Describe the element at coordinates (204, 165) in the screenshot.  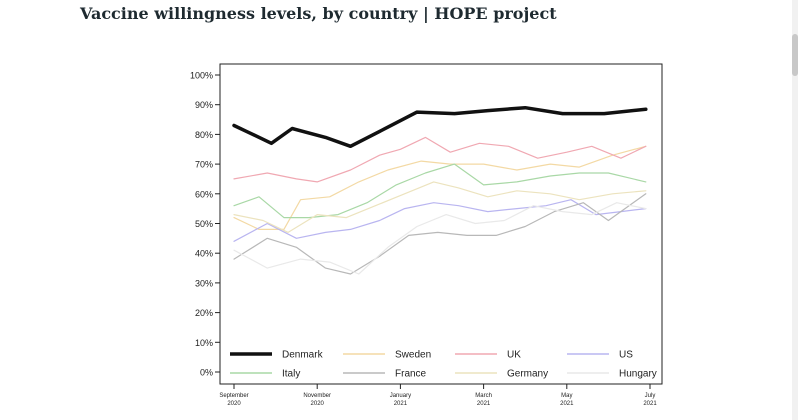
I see `y-tick-label: 70%` at that location.